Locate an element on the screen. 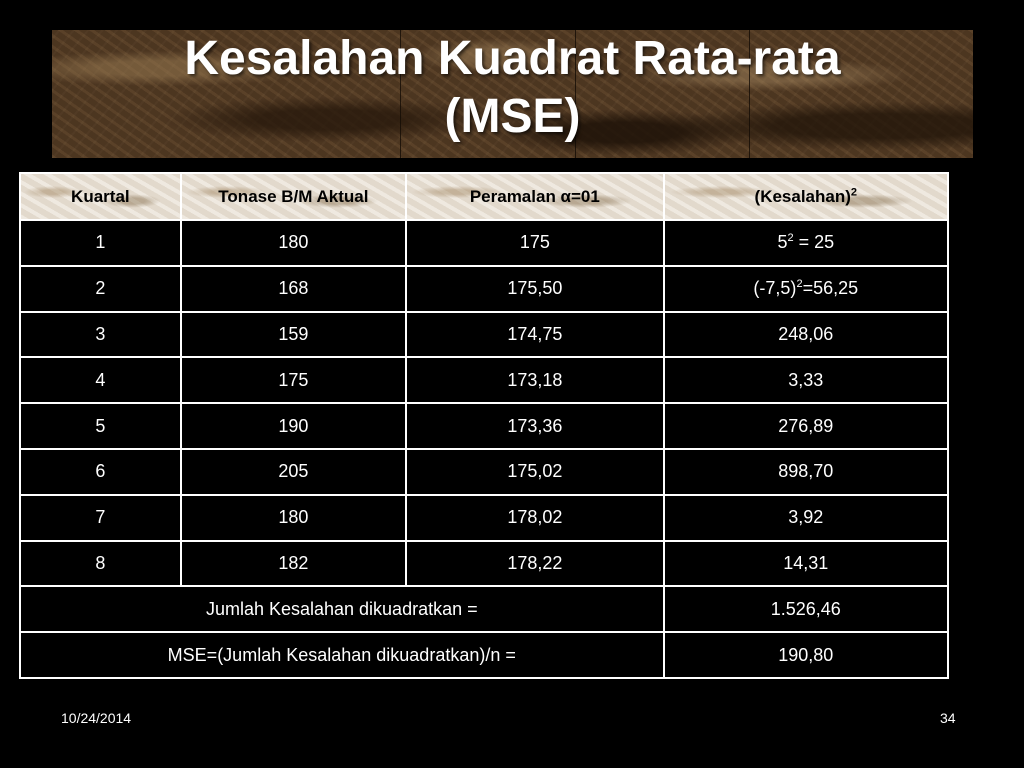  squared-error-value: 14,31 is located at coordinates (806, 562).